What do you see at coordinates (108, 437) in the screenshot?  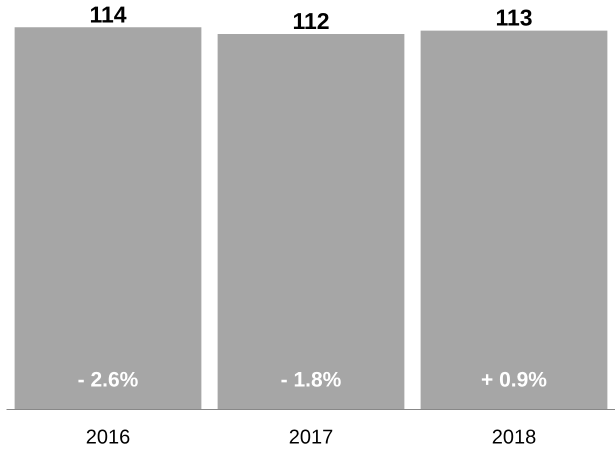 I see `x-tick-label: 2016` at bounding box center [108, 437].